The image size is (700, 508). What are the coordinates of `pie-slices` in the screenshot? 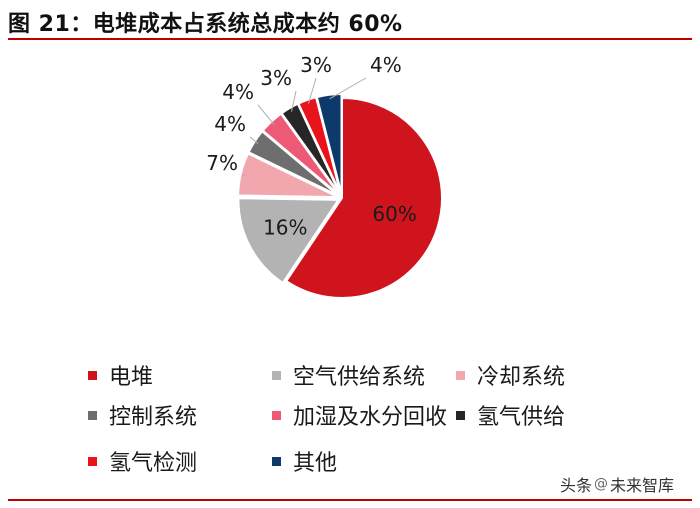 It's located at (340, 196).